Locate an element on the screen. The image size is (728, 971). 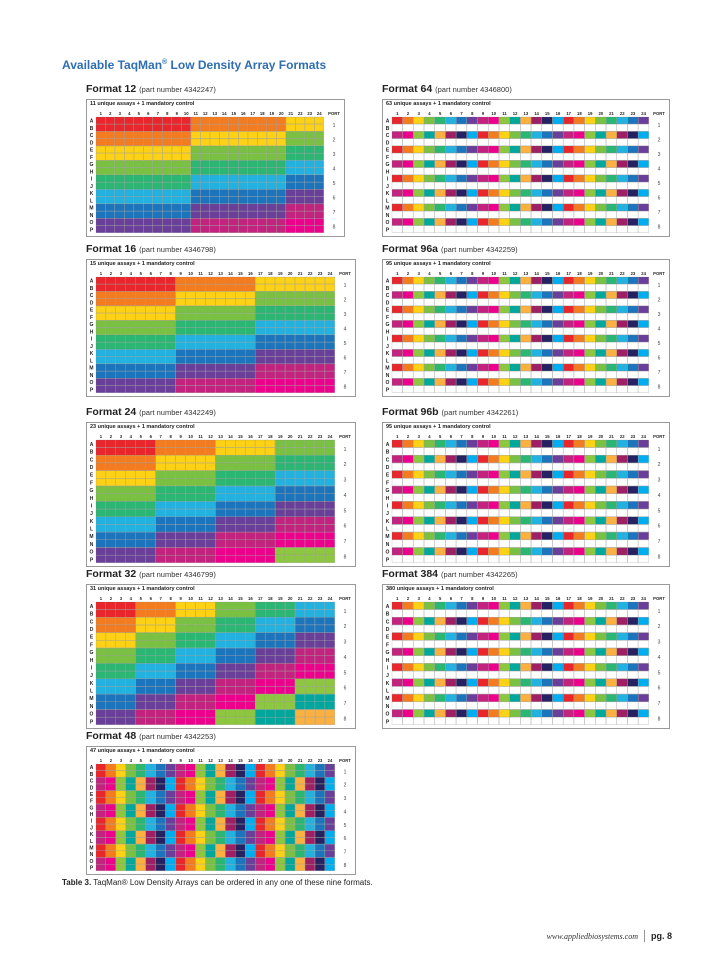
column-number: 6 is located at coordinates (151, 598).